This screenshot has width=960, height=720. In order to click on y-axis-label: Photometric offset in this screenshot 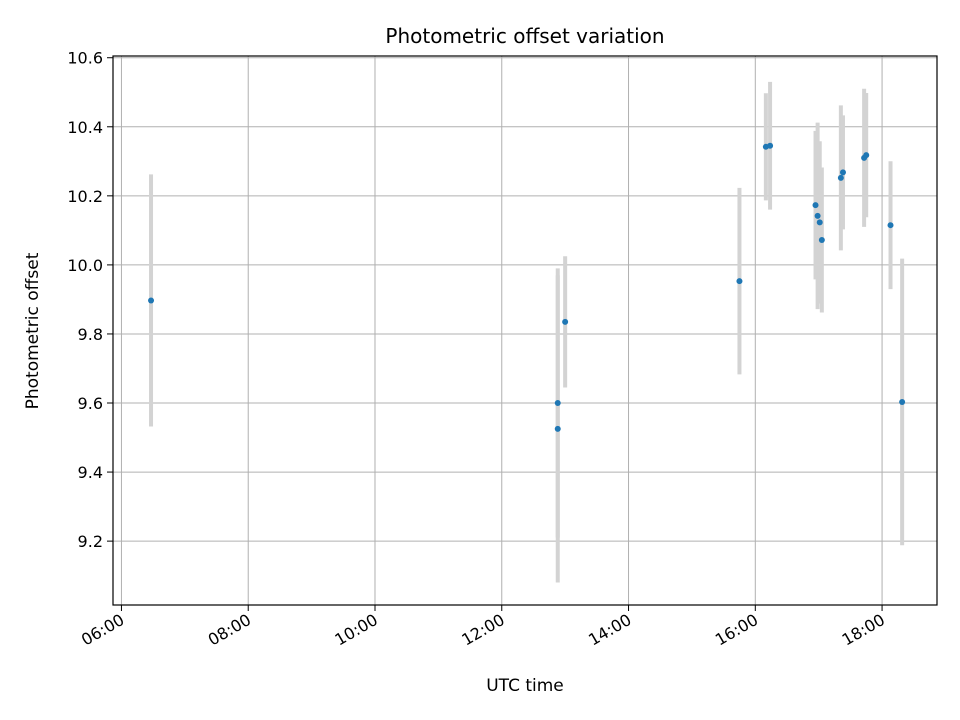, I will do `click(33, 330)`.